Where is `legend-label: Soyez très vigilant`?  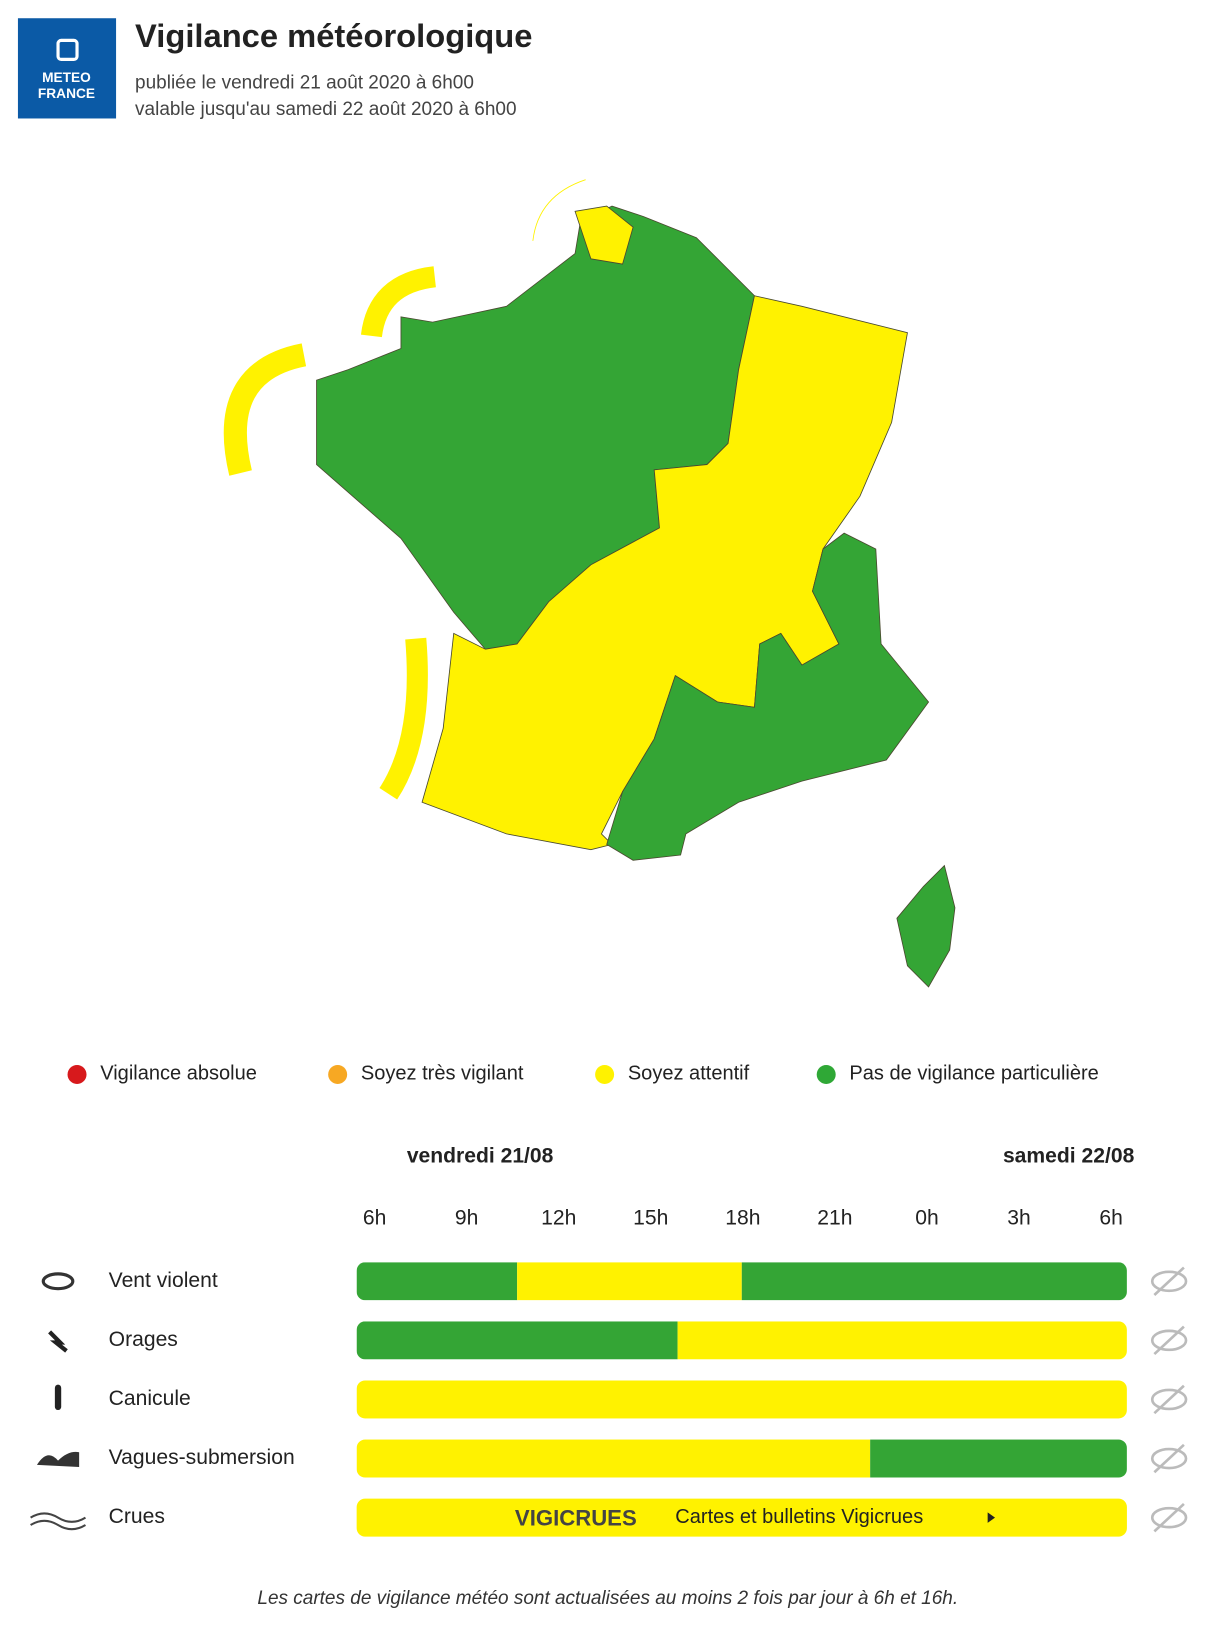 legend-label: Soyez très vigilant is located at coordinates (442, 1074).